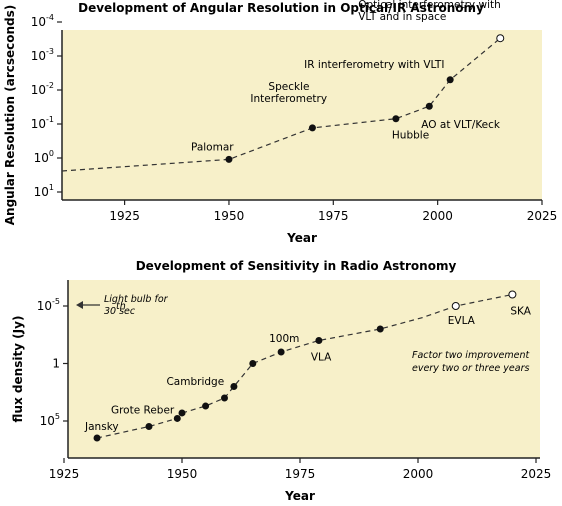 The image size is (562, 506). Describe the element at coordinates (56, 364) in the screenshot. I see `y-tick-label: 1` at that location.